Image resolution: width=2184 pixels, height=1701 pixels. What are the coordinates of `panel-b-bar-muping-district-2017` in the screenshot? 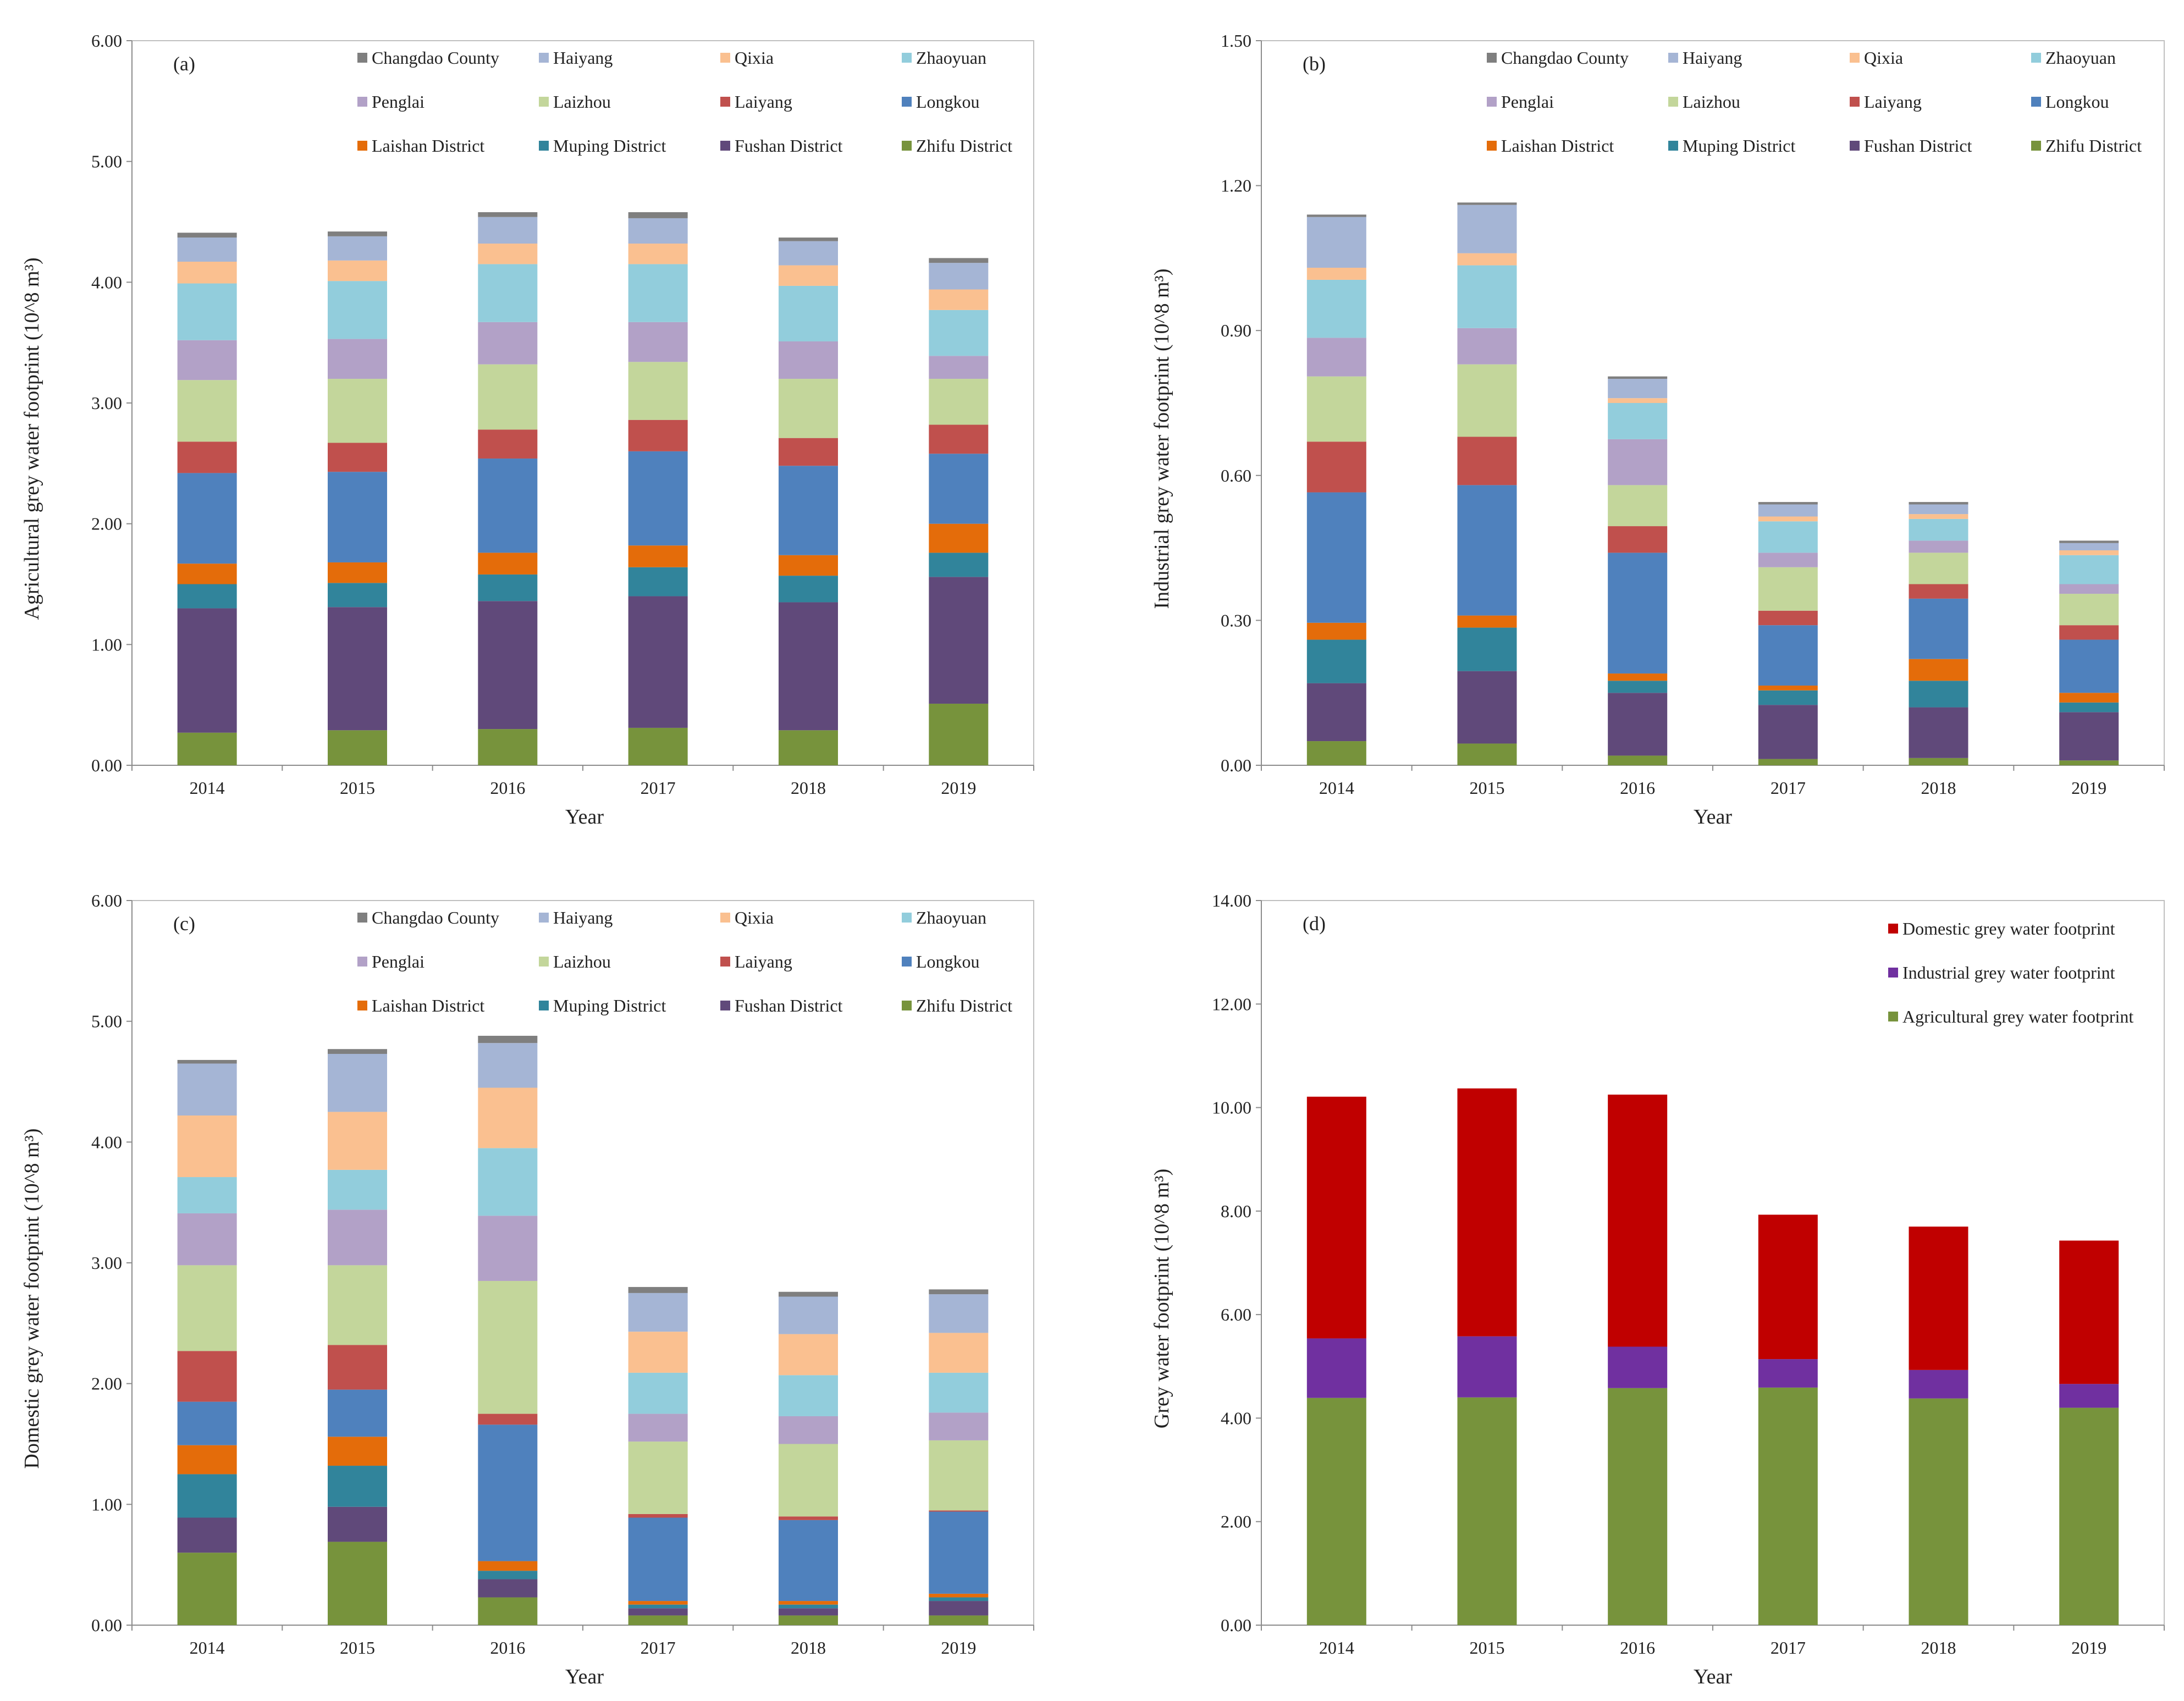 It's located at (1788, 697).